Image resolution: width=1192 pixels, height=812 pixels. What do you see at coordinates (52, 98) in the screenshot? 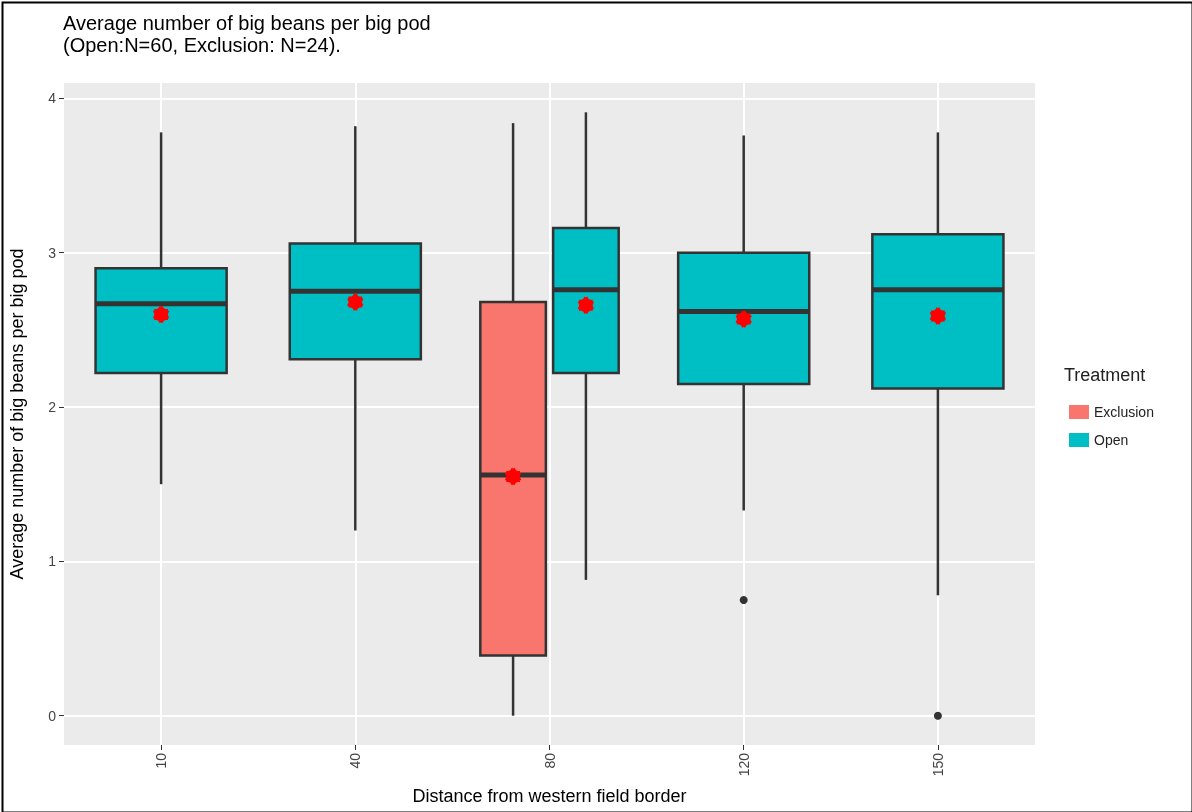
I see `y-tick-label: 4` at bounding box center [52, 98].